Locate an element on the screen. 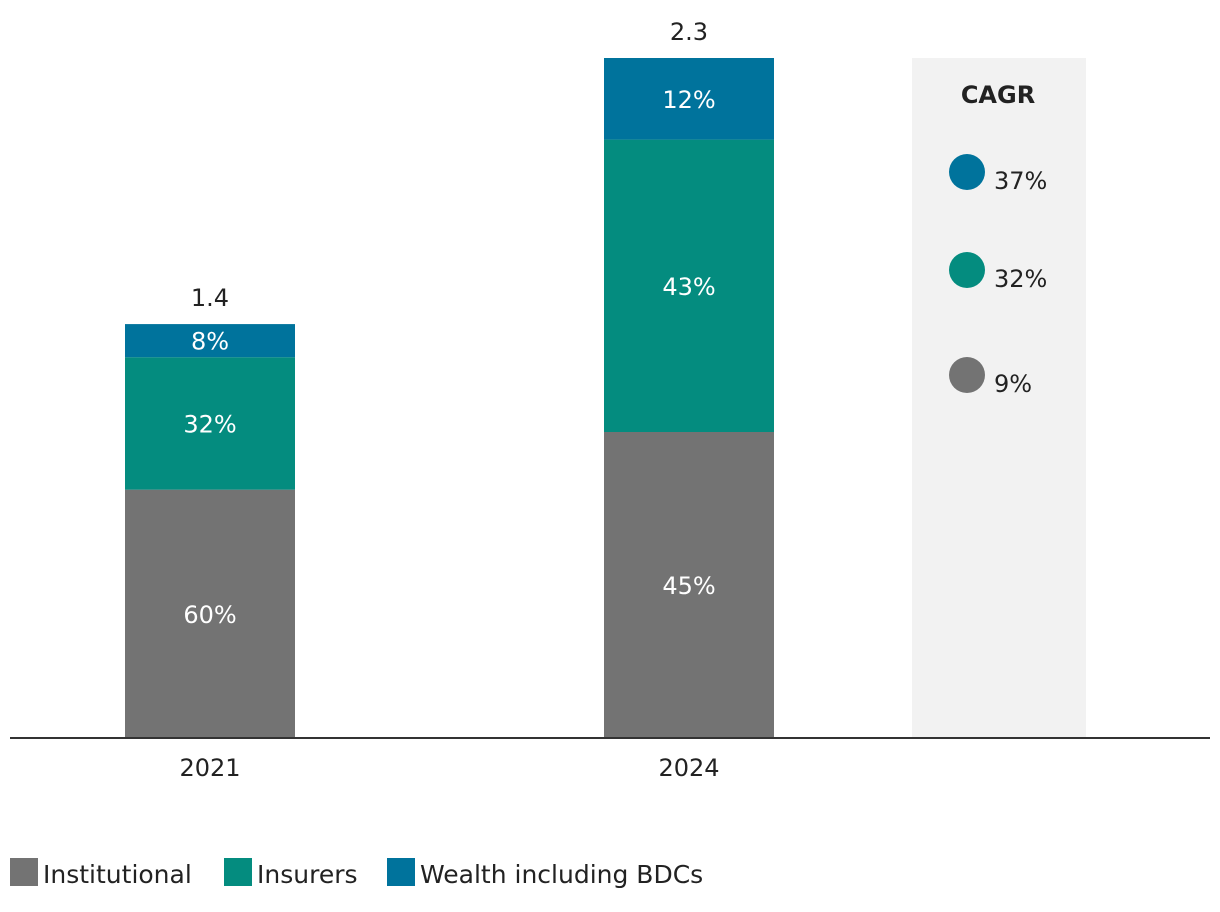 The height and width of the screenshot is (912, 1220). share-label-2024-institutional: 45% is located at coordinates (688, 586).